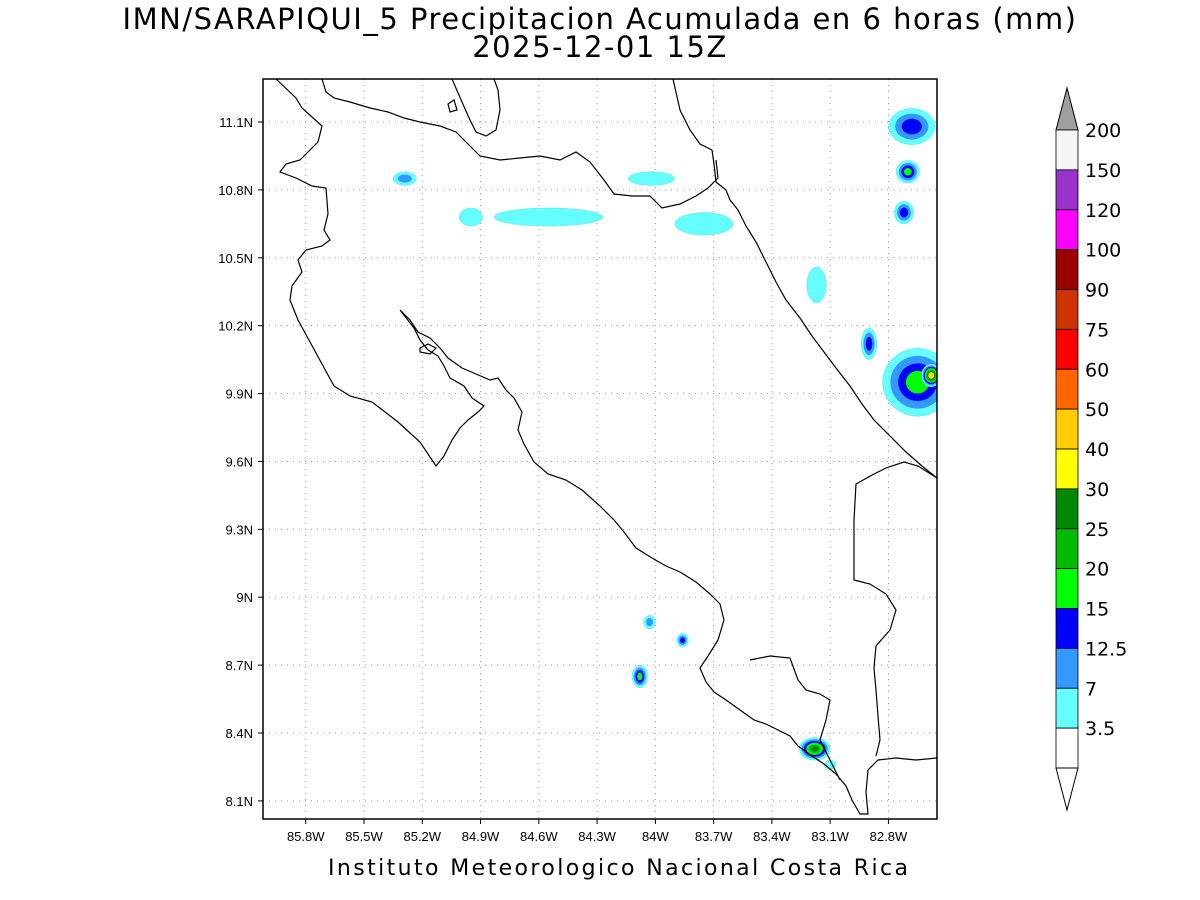 The image size is (1200, 900). What do you see at coordinates (428, 349) in the screenshot?
I see `lake-island` at bounding box center [428, 349].